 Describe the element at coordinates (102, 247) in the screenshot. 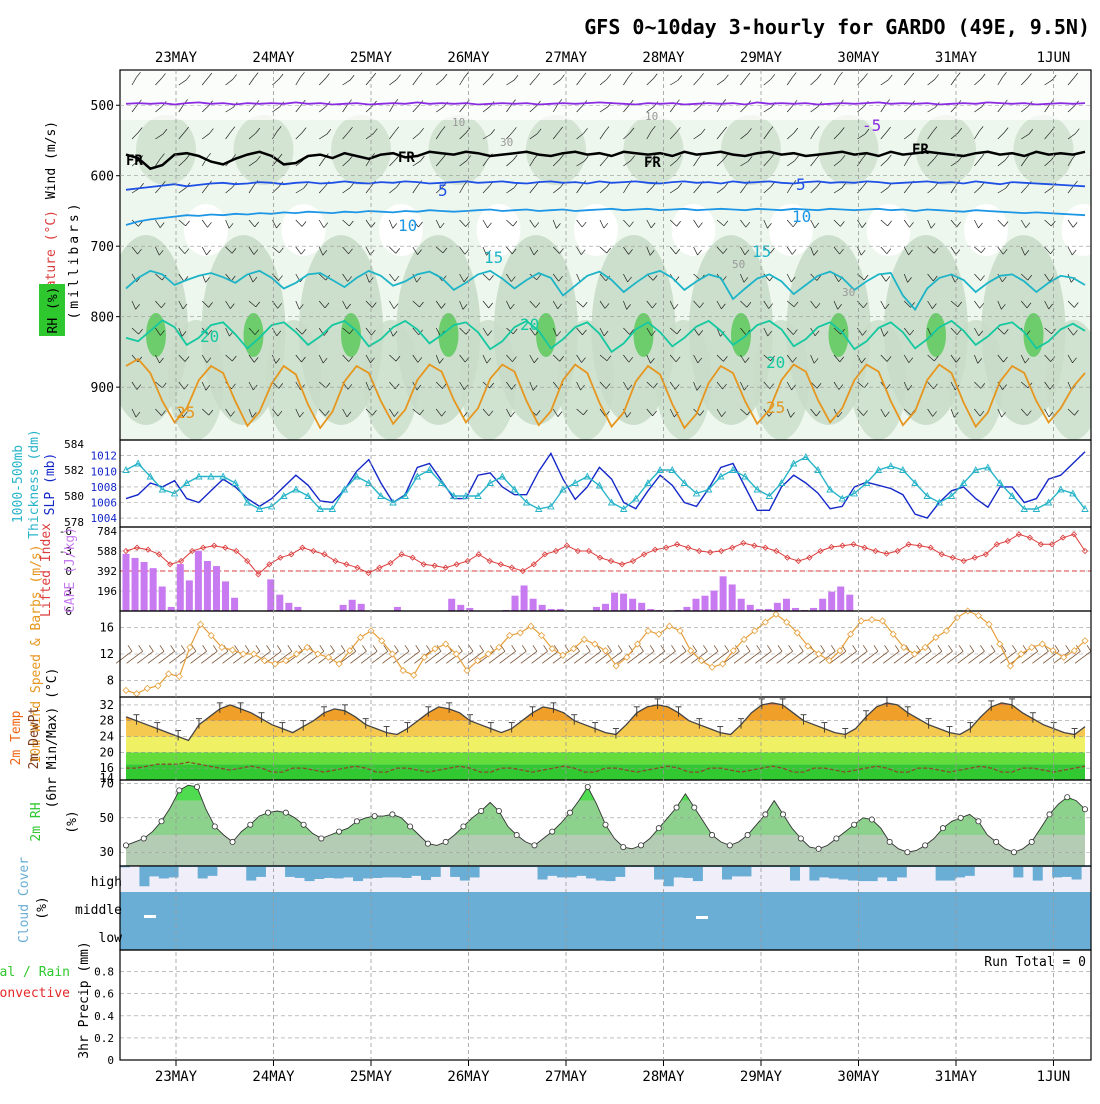

I see `pressure-tick-label: 700` at that location.